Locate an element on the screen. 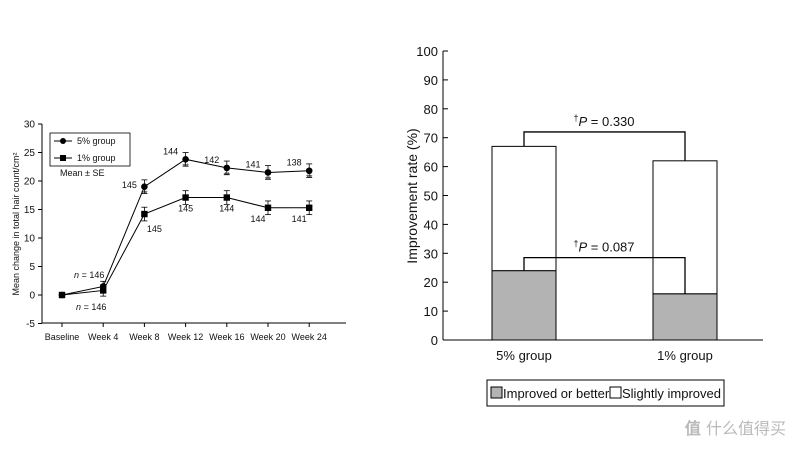 The height and width of the screenshot is (449, 800). p-value-label: †P = 0.330 is located at coordinates (603, 121).